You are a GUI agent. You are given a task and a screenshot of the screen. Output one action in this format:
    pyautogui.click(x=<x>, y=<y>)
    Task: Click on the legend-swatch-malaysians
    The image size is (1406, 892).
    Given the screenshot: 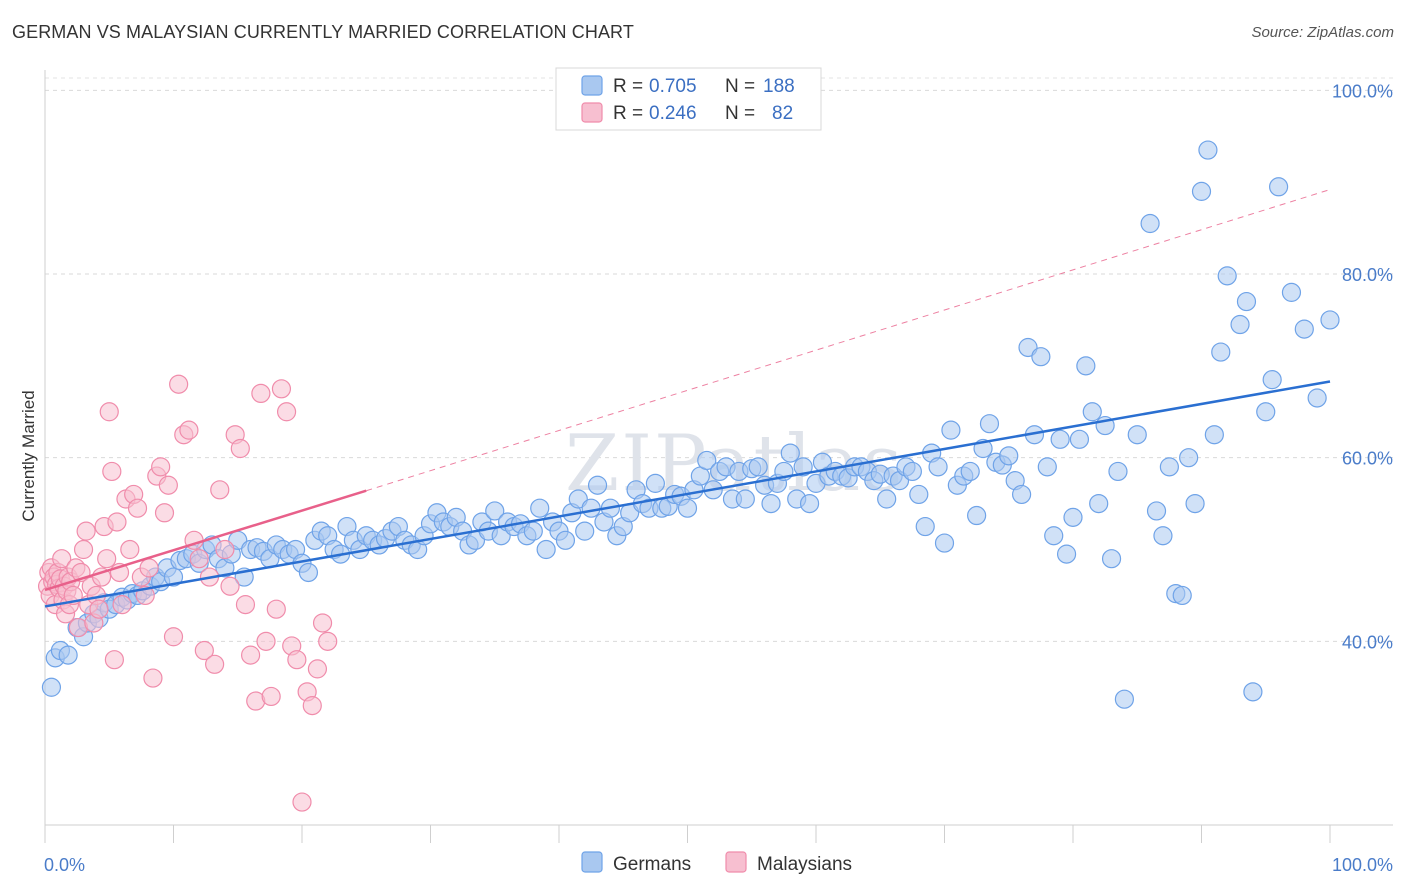 What is the action you would take?
    pyautogui.click(x=592, y=112)
    